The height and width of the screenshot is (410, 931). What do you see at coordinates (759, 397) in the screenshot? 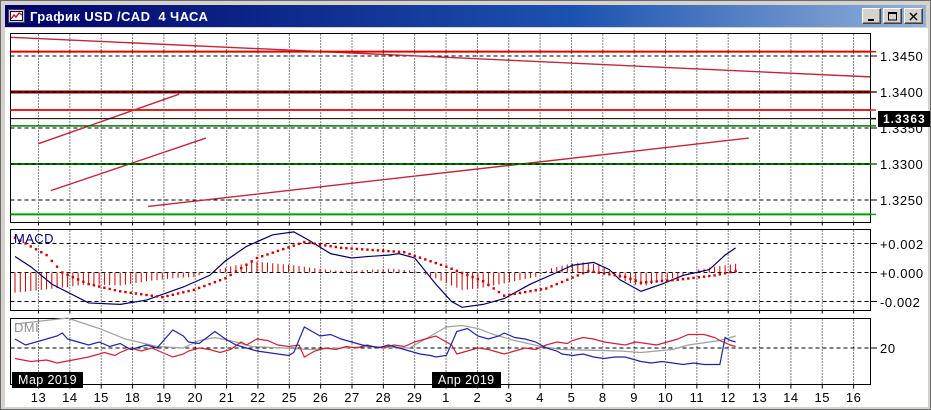
I see `date-axis-label: 13` at bounding box center [759, 397].